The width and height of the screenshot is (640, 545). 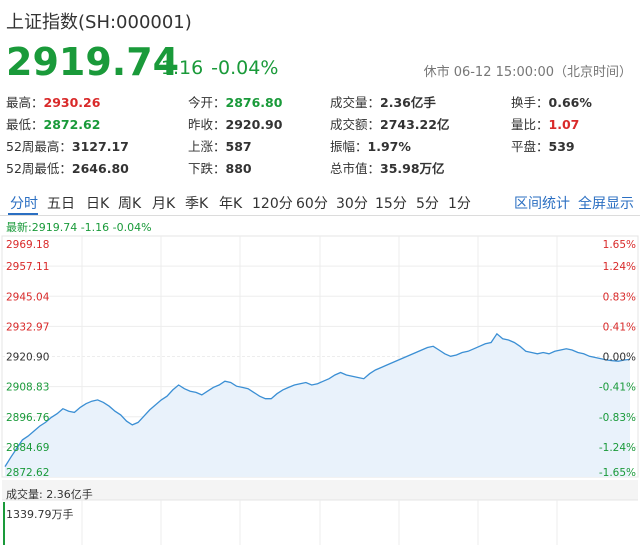 What do you see at coordinates (27, 327) in the screenshot?
I see `y-tick-label: 2932.97` at bounding box center [27, 327].